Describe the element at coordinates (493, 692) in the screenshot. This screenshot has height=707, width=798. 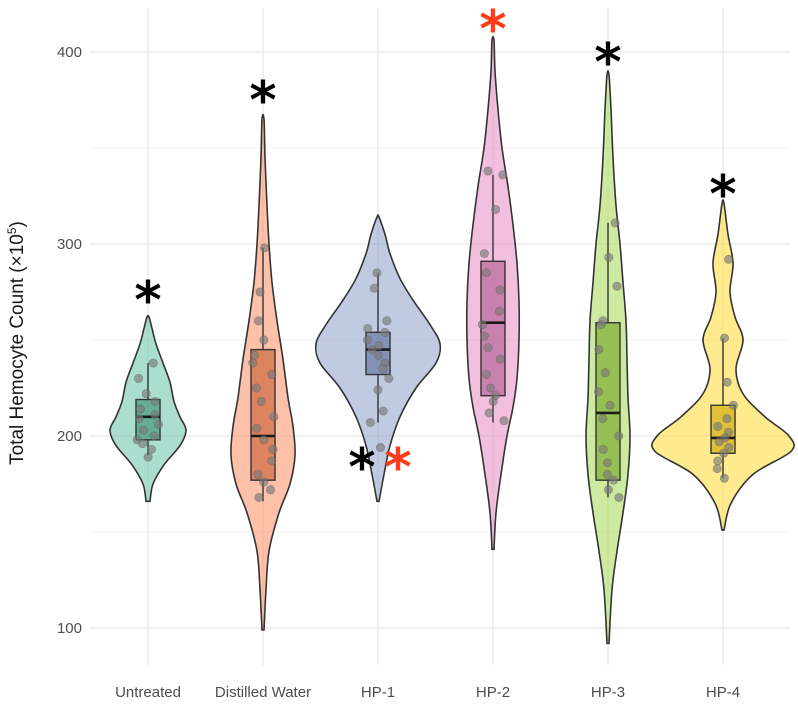
I see `x-tick-label: HP-2` at that location.